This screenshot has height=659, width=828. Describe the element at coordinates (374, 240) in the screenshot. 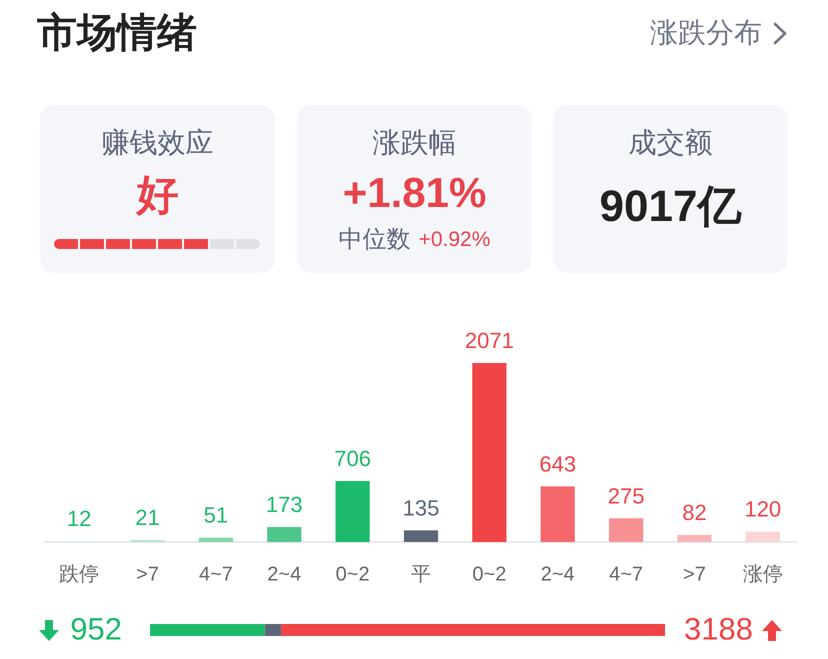

I see `text: 中位数` at that location.